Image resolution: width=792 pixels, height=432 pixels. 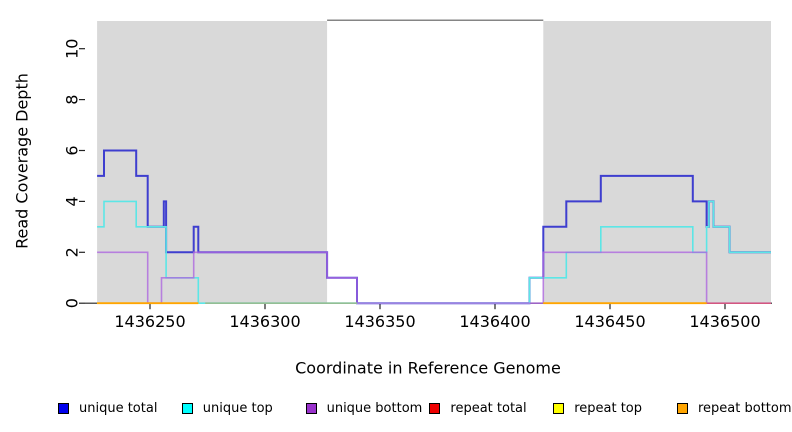 What do you see at coordinates (488, 408) in the screenshot?
I see `legend-label: repeat total` at bounding box center [488, 408].